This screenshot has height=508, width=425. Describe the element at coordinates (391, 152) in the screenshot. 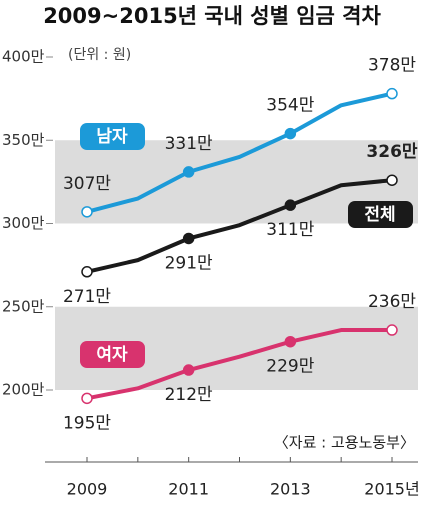

I see `data-label: 326만` at that location.